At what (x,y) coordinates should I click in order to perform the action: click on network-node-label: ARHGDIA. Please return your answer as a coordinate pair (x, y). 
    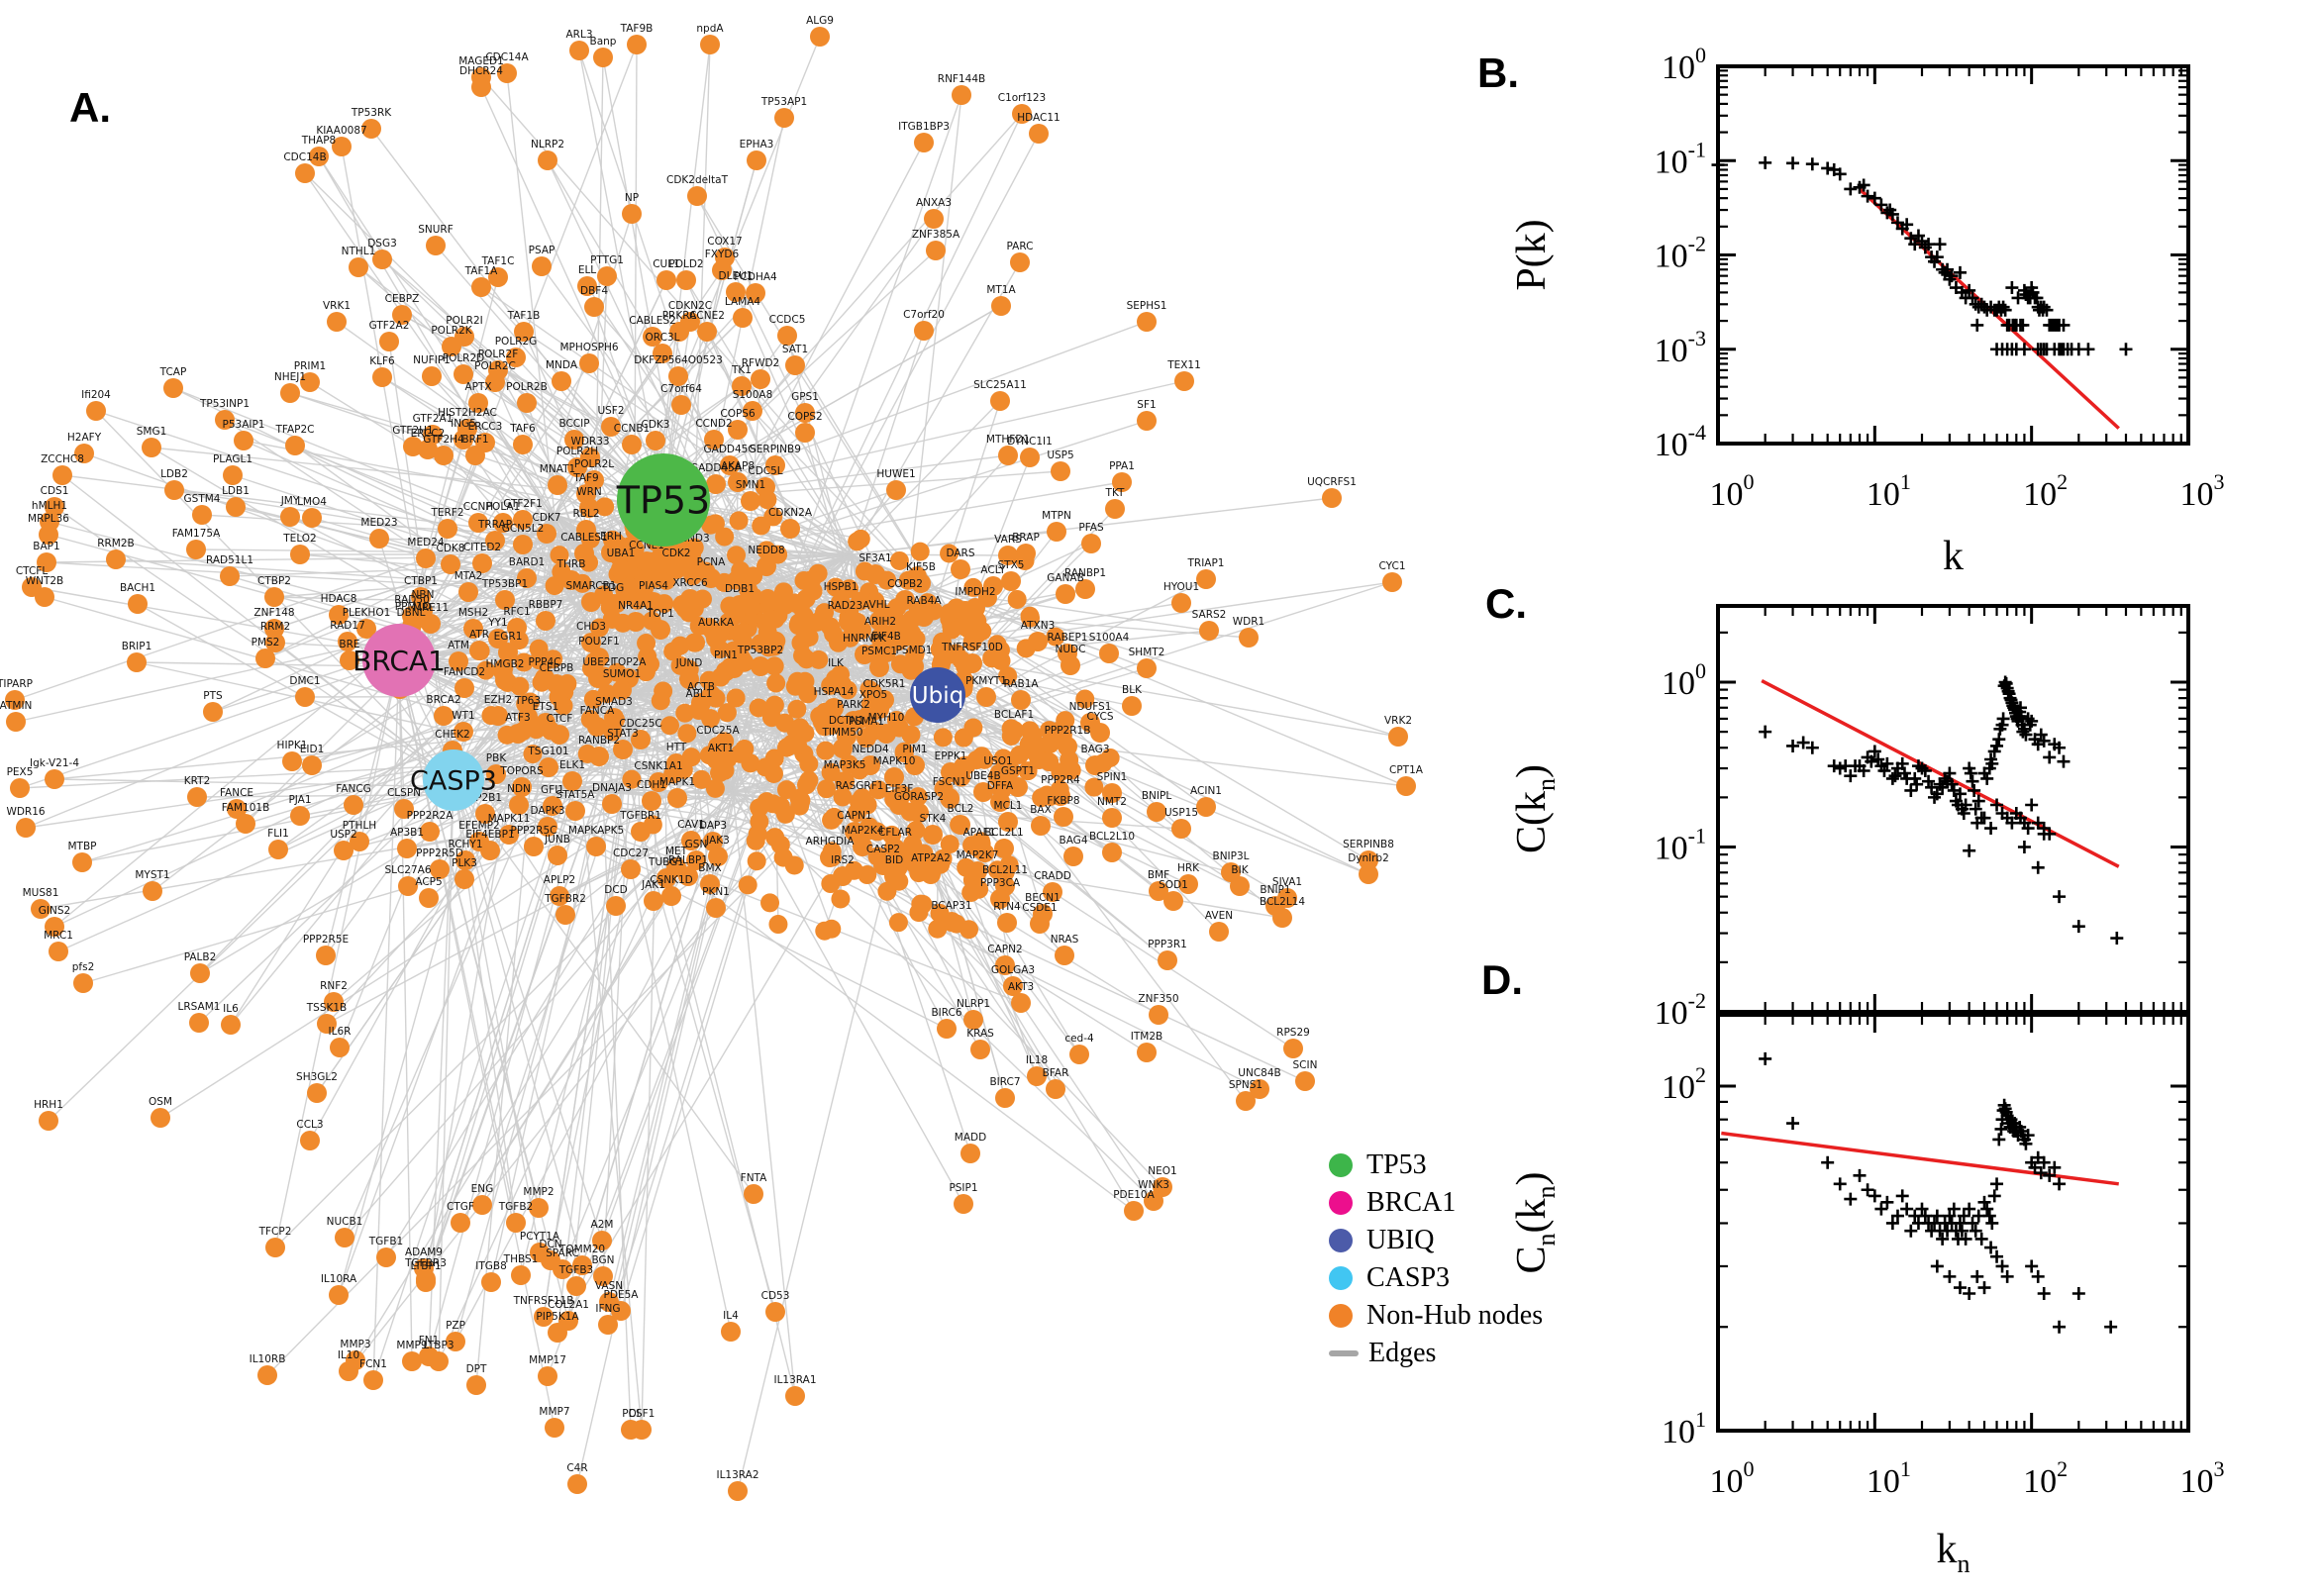
    Looking at the image, I should click on (831, 842).